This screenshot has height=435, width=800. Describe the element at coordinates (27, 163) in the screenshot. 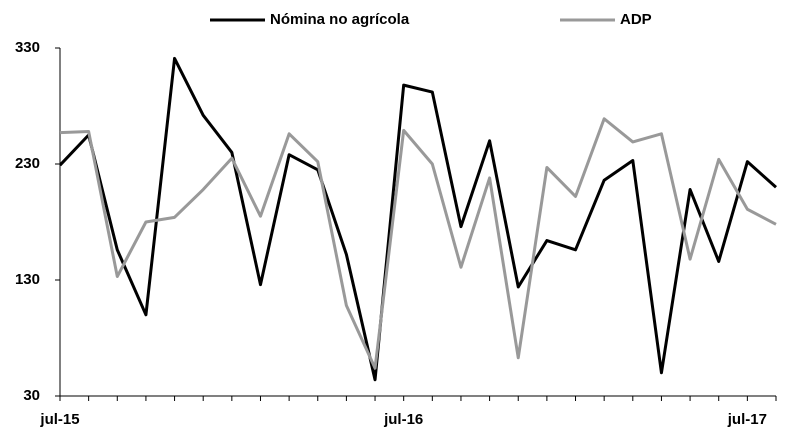

I see `y-tick-label: 230` at that location.